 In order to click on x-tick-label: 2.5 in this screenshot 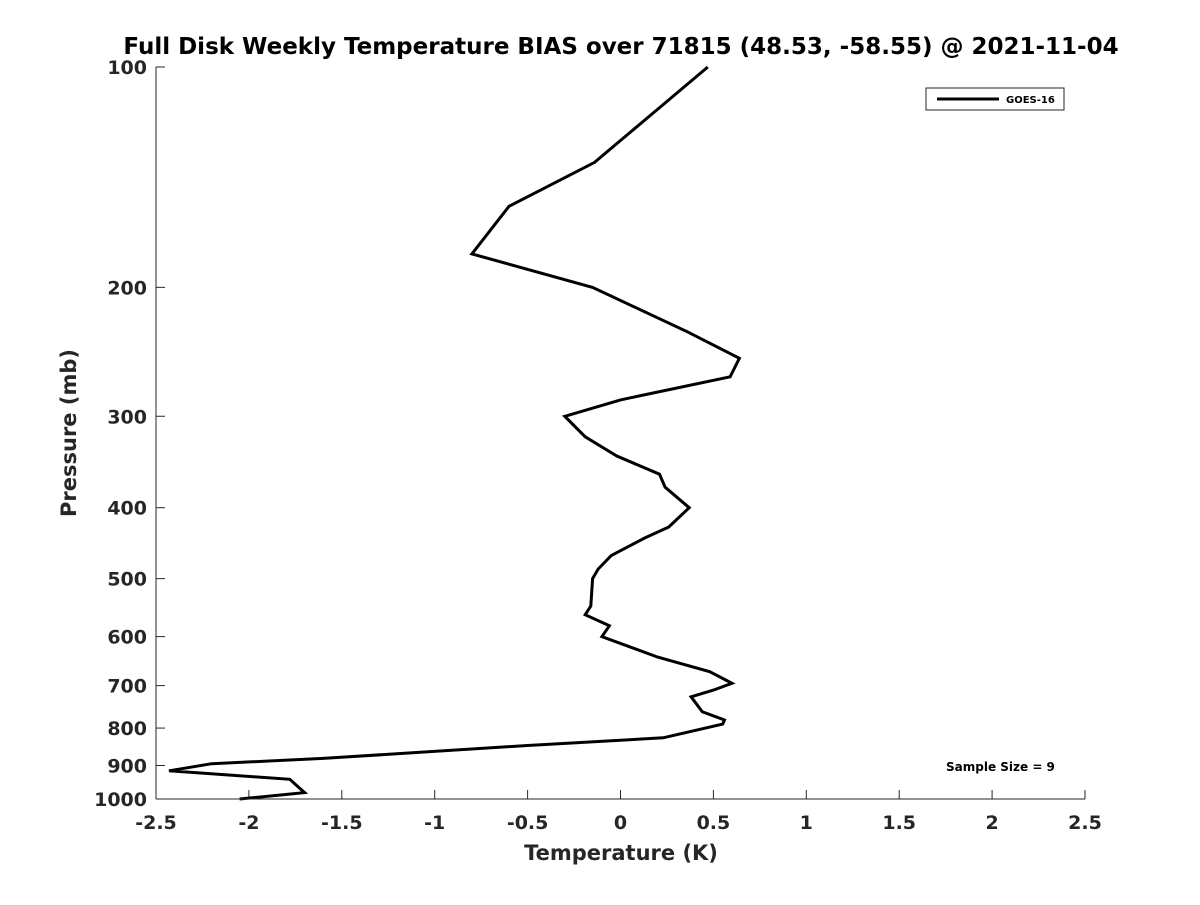, I will do `click(1085, 823)`.